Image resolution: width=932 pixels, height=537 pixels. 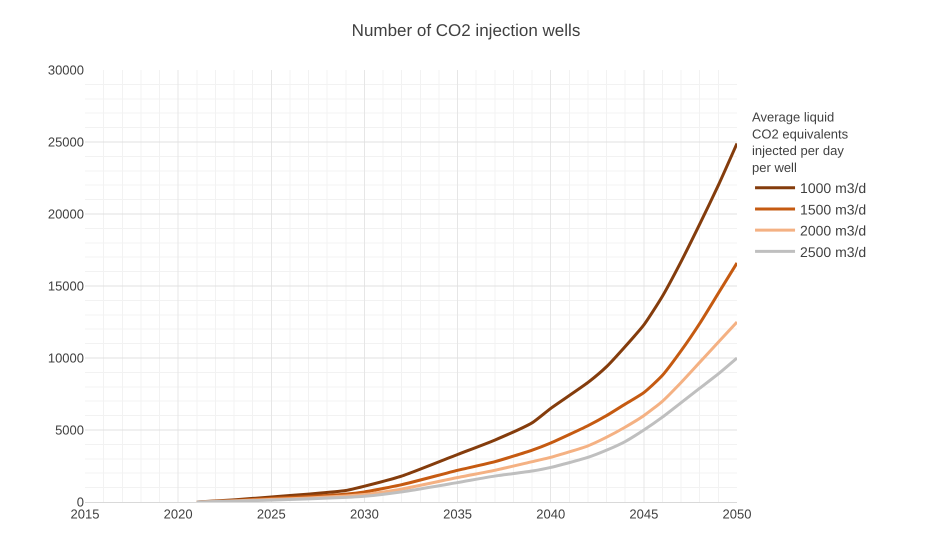 What do you see at coordinates (69, 430) in the screenshot?
I see `y-tick-label: 5000` at bounding box center [69, 430].